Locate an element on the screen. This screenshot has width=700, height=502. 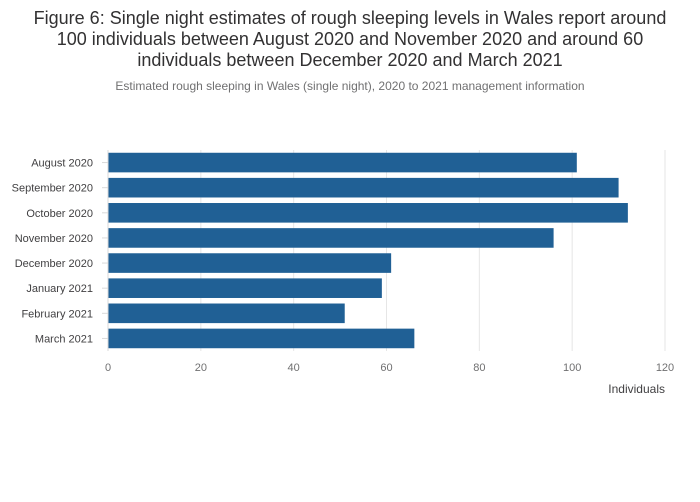
y-tick-label: November 2020 is located at coordinates (54, 239).